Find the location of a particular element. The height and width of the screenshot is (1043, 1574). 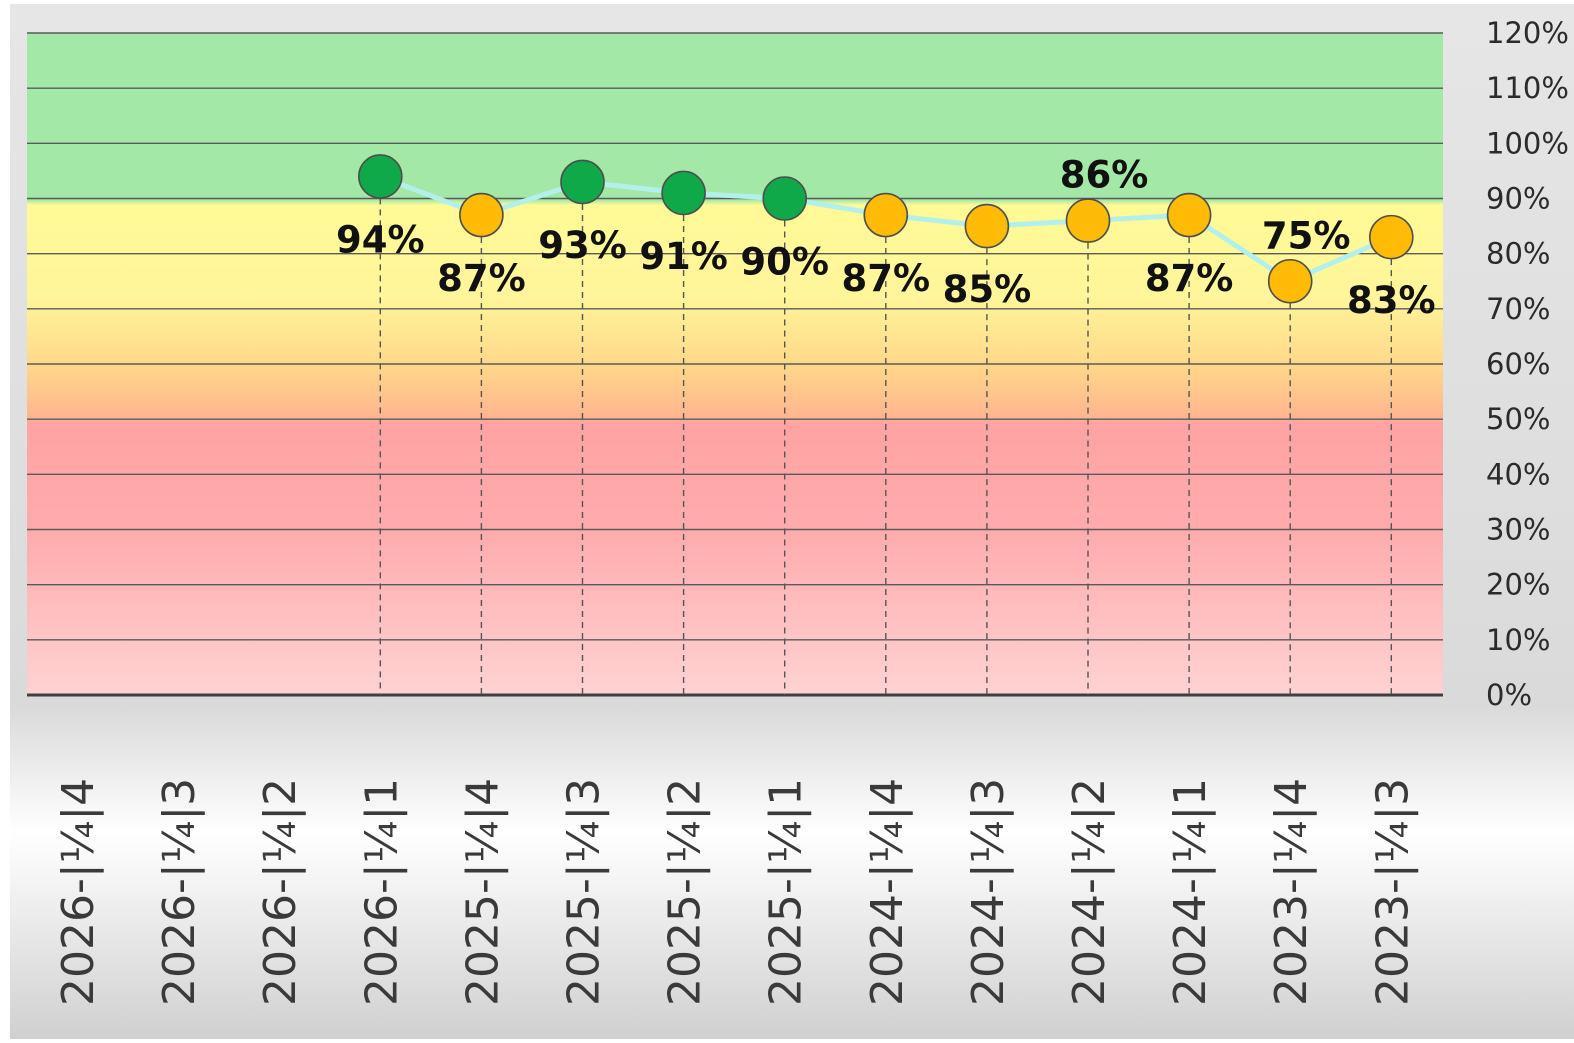

x-tick-label: 2025-|¼|2 is located at coordinates (685, 892).